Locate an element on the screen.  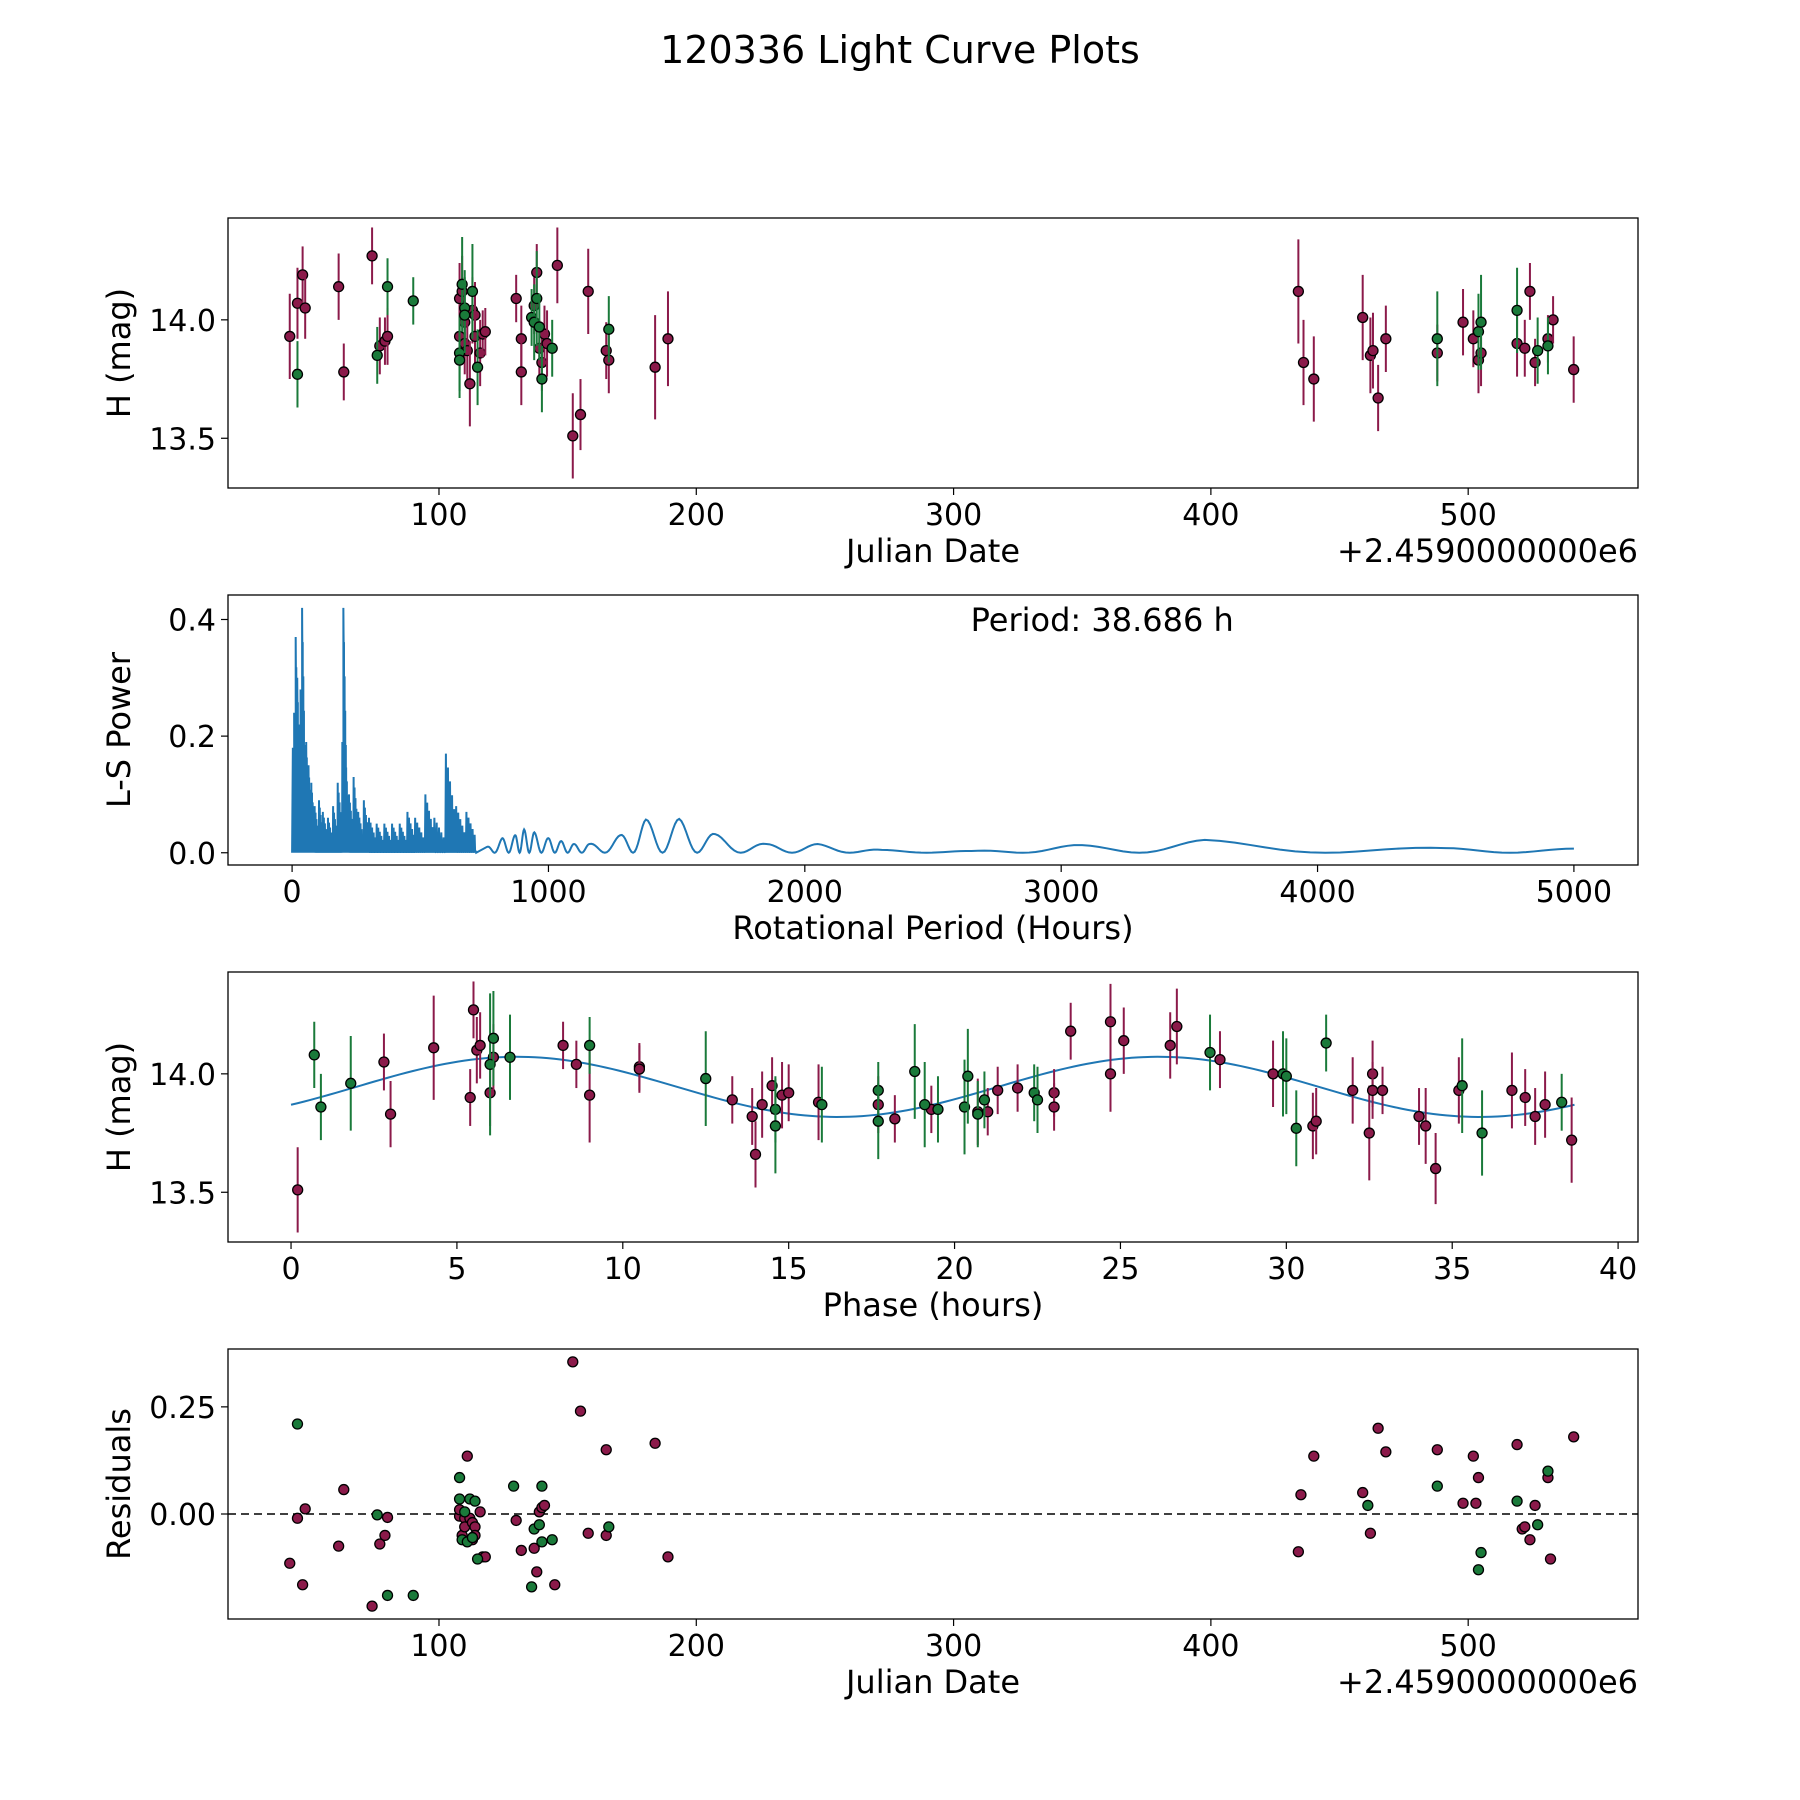
x-tick-label: 40 is located at coordinates (1618, 1269).